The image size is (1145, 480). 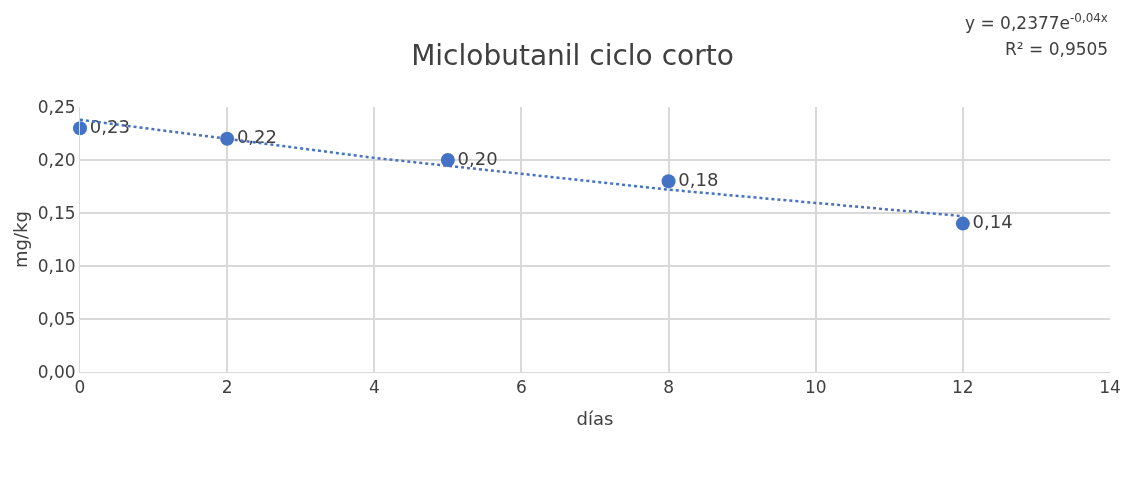 What do you see at coordinates (477, 158) in the screenshot?
I see `data-label: 0,20` at bounding box center [477, 158].